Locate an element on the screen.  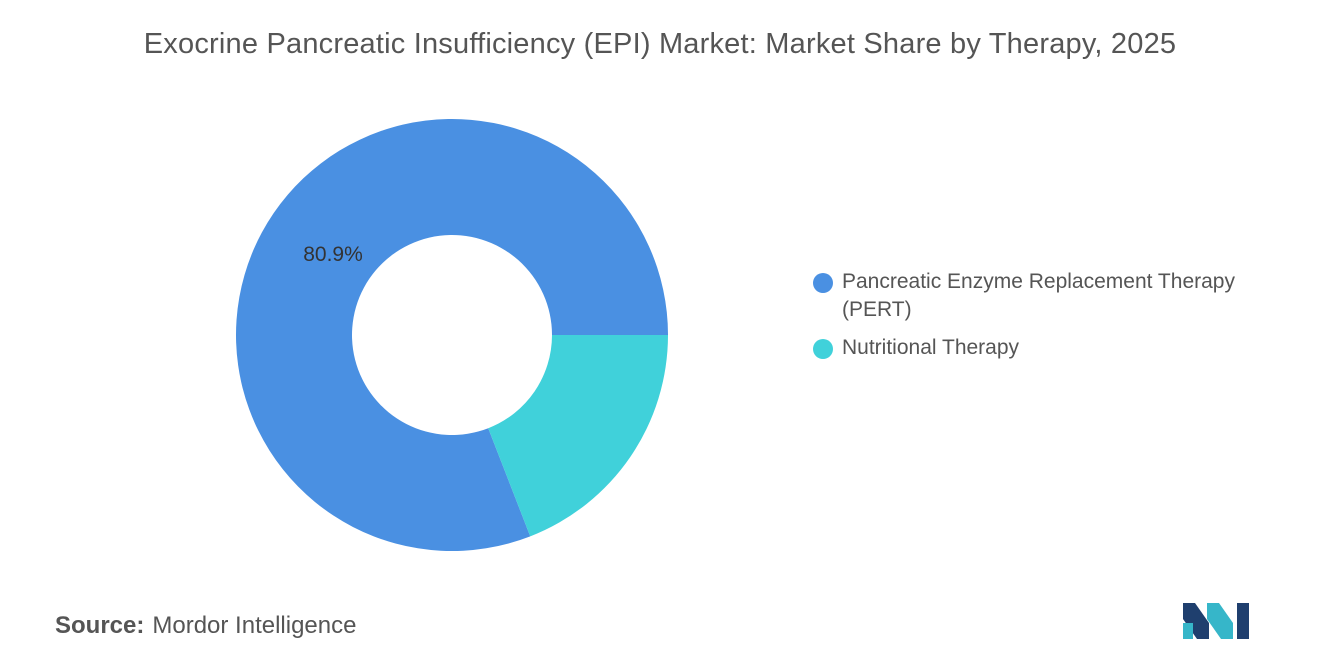
donut-slice-nutritional is located at coordinates (578, 436).